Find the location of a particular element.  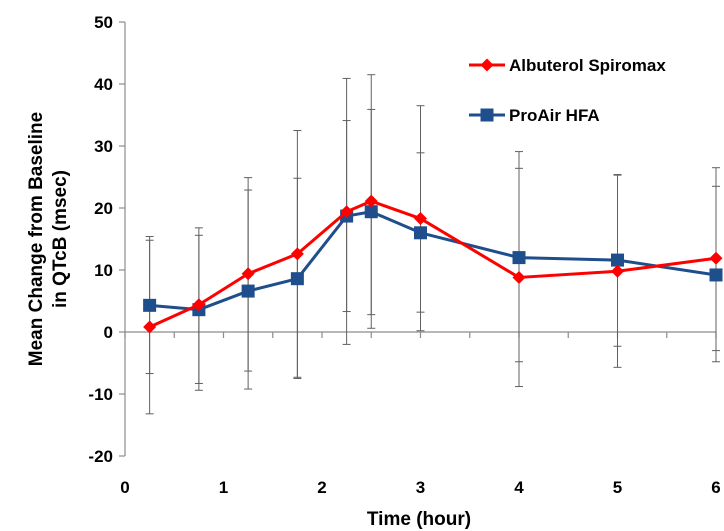

legend-item-albuterol-spiromax: Albuterol Spiromax is located at coordinates (567, 65).